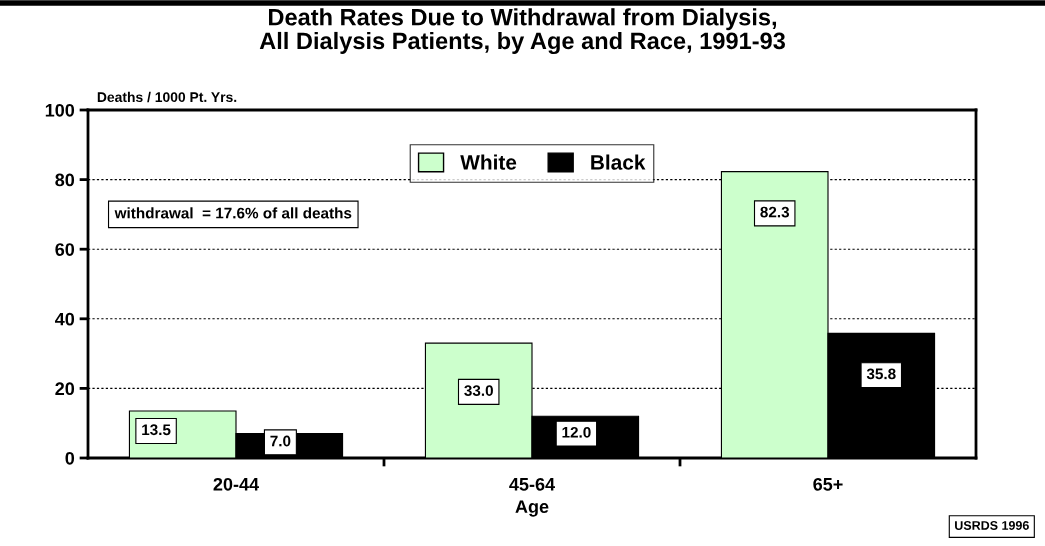  What do you see at coordinates (60, 110) in the screenshot?
I see `y-tick-label: 100` at bounding box center [60, 110].